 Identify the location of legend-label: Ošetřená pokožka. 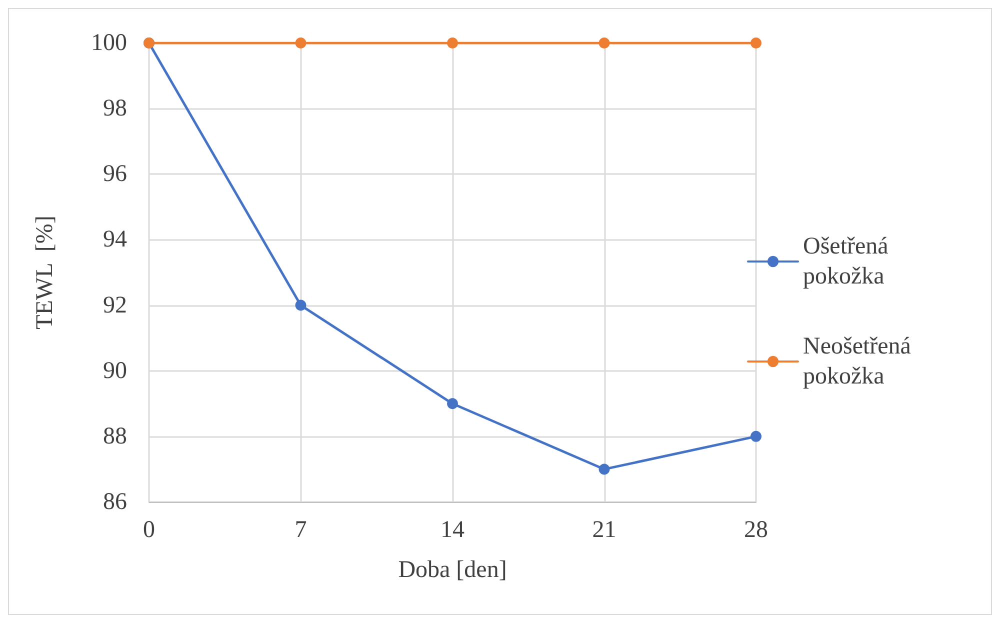
(848, 262).